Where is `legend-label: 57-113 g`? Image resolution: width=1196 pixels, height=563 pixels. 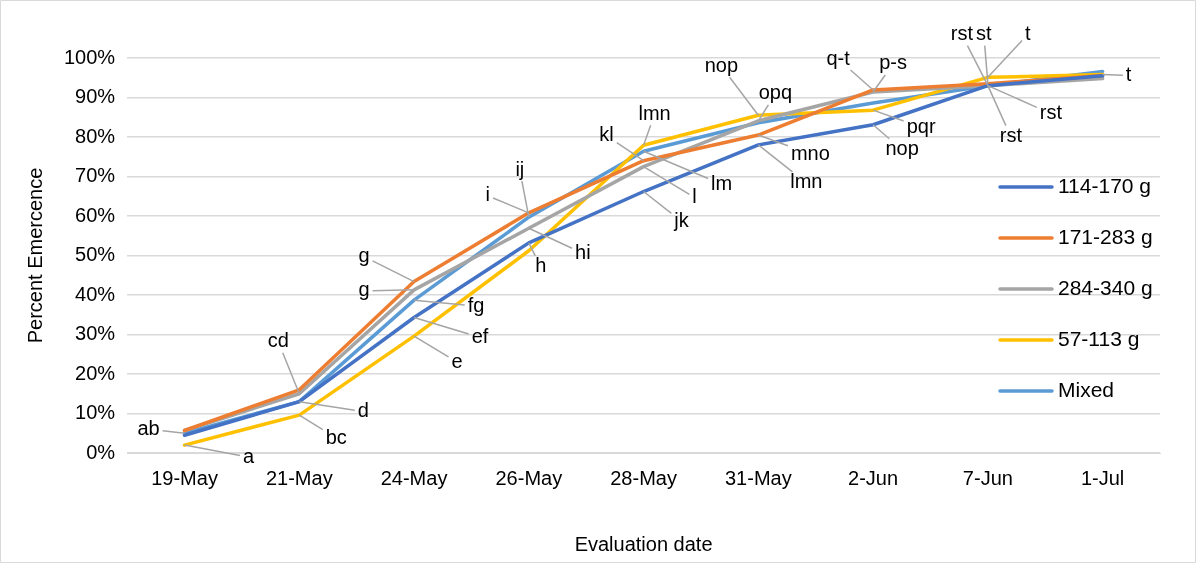 legend-label: 57-113 g is located at coordinates (1099, 338).